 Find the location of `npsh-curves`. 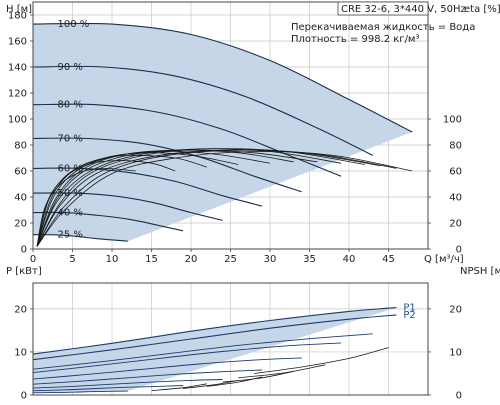

npsh-curves is located at coordinates (270, 369).